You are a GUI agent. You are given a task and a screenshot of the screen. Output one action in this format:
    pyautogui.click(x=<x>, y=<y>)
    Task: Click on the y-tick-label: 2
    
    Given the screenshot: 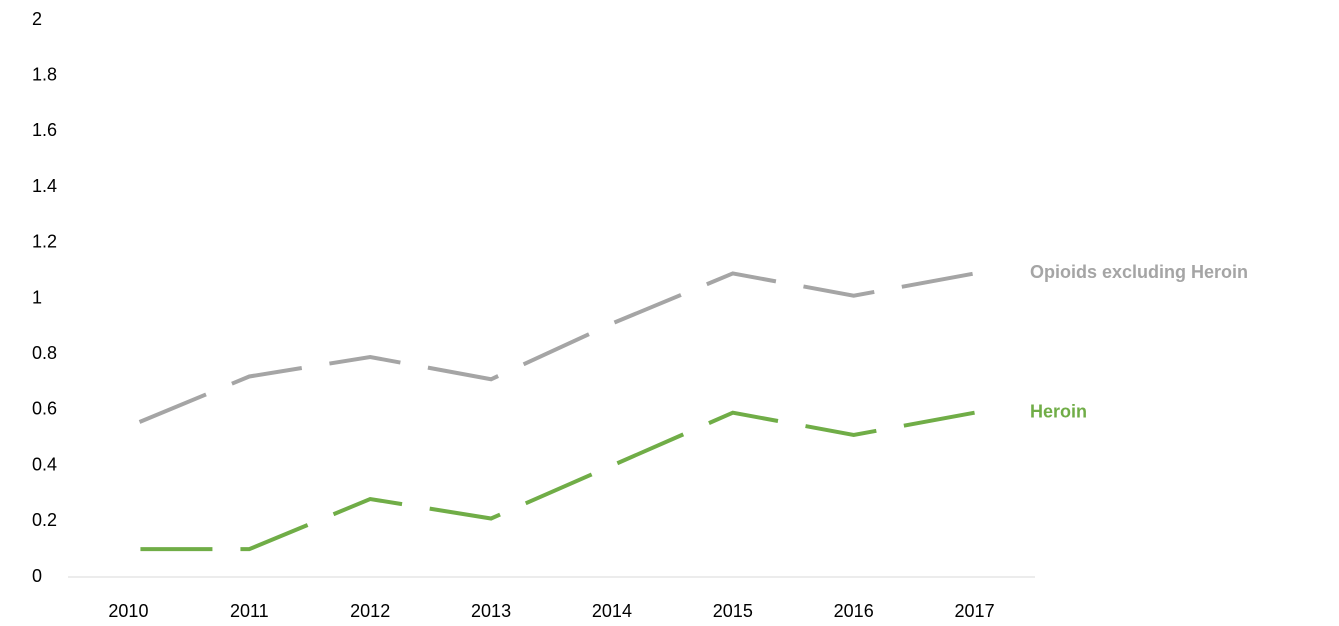 What is the action you would take?
    pyautogui.click(x=37, y=19)
    